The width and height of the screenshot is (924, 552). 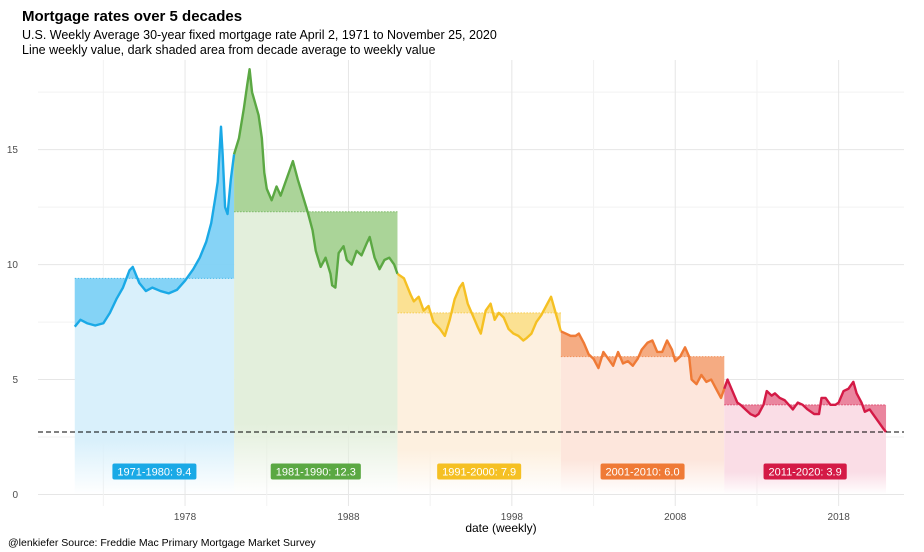 I want to click on x-tick-label: 1998, so click(x=512, y=517).